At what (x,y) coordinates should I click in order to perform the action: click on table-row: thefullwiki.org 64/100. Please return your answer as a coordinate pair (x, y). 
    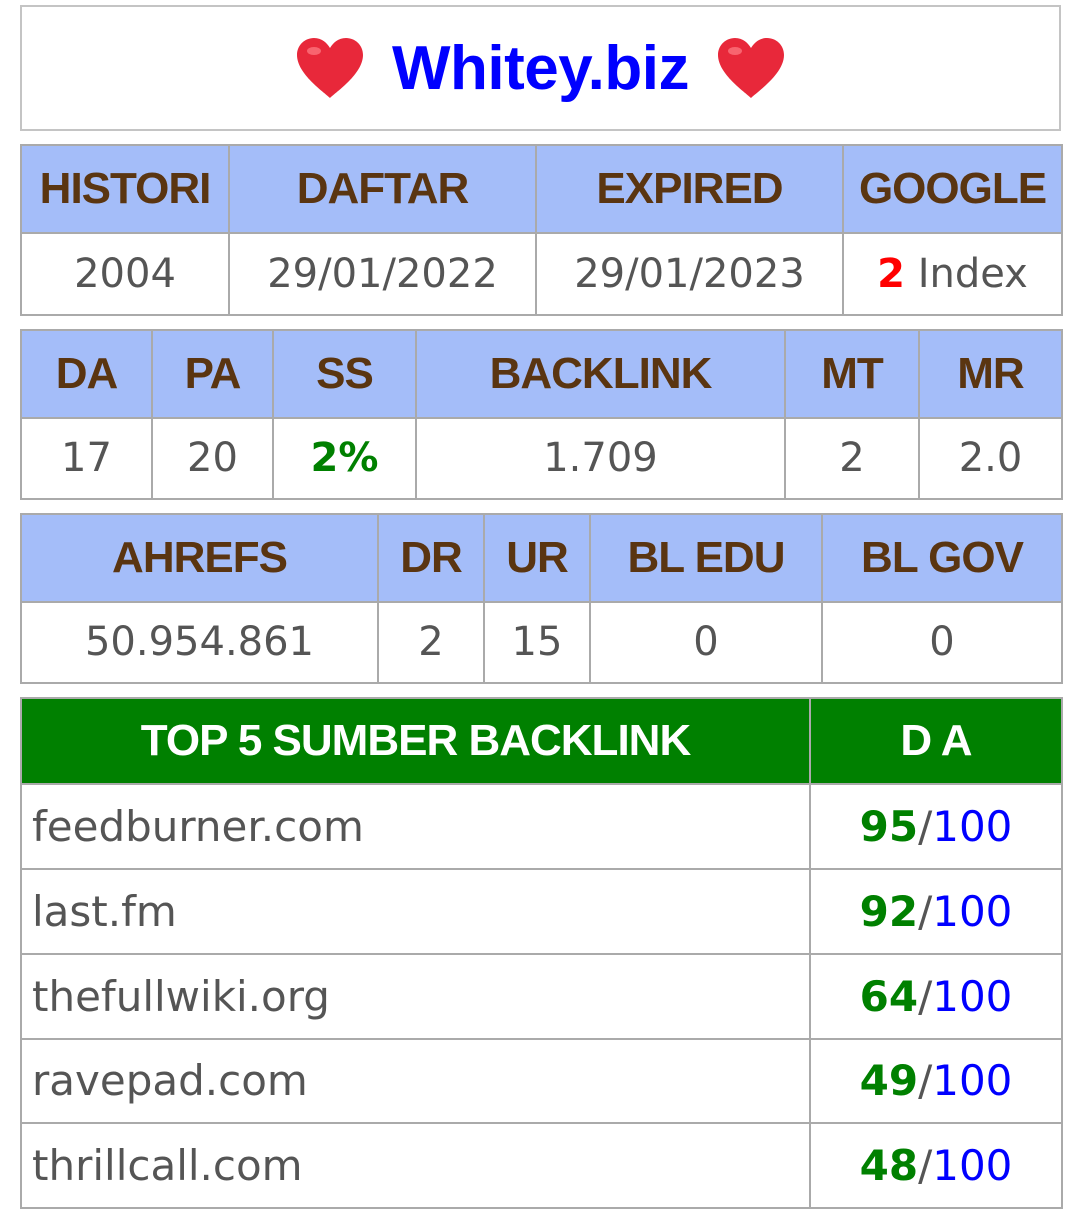
    Looking at the image, I should click on (541, 996).